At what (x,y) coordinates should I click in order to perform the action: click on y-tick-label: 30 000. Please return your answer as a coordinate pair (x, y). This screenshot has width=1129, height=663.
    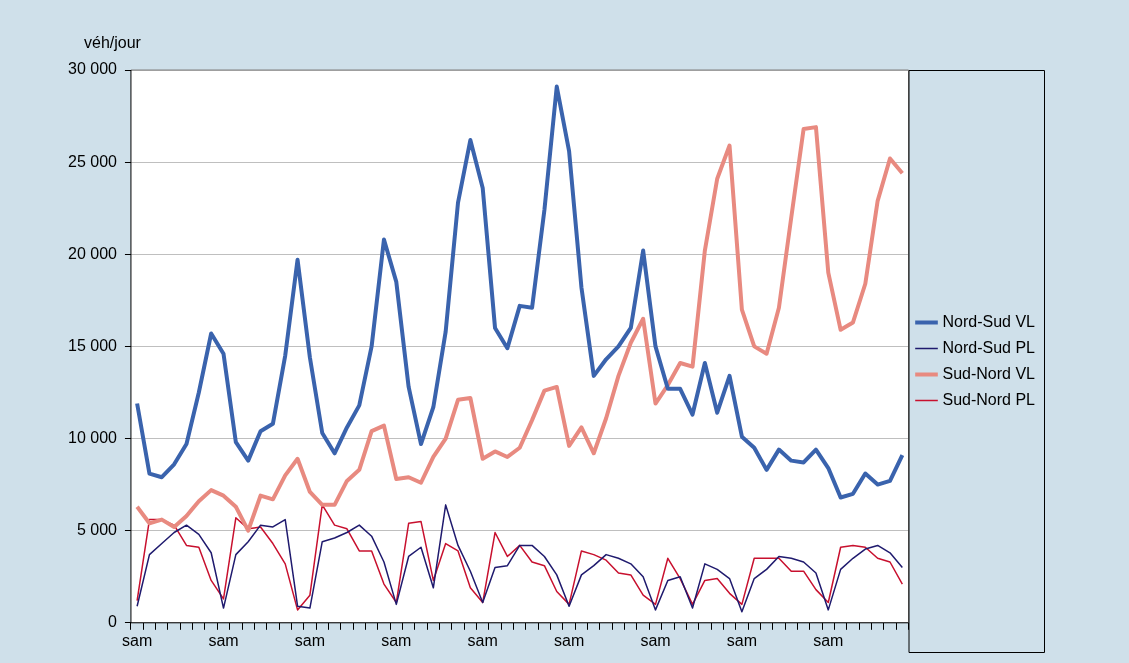
    Looking at the image, I should click on (93, 69).